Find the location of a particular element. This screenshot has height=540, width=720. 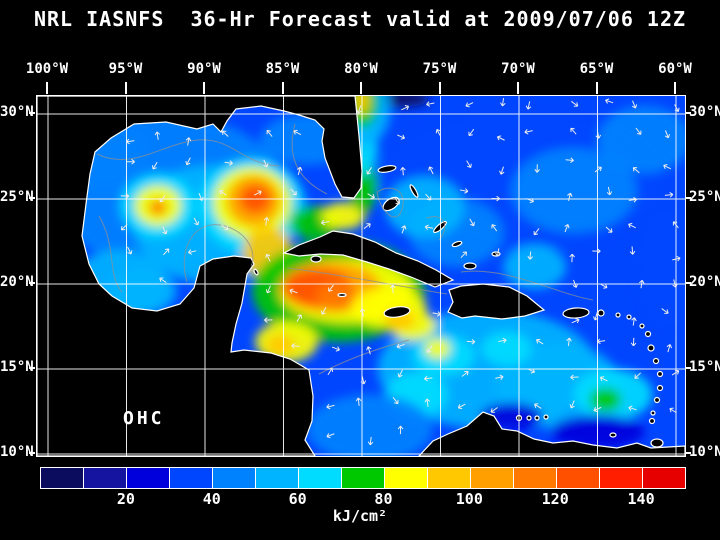

lat-tick-label-right: 25°N is located at coordinates (704, 197).